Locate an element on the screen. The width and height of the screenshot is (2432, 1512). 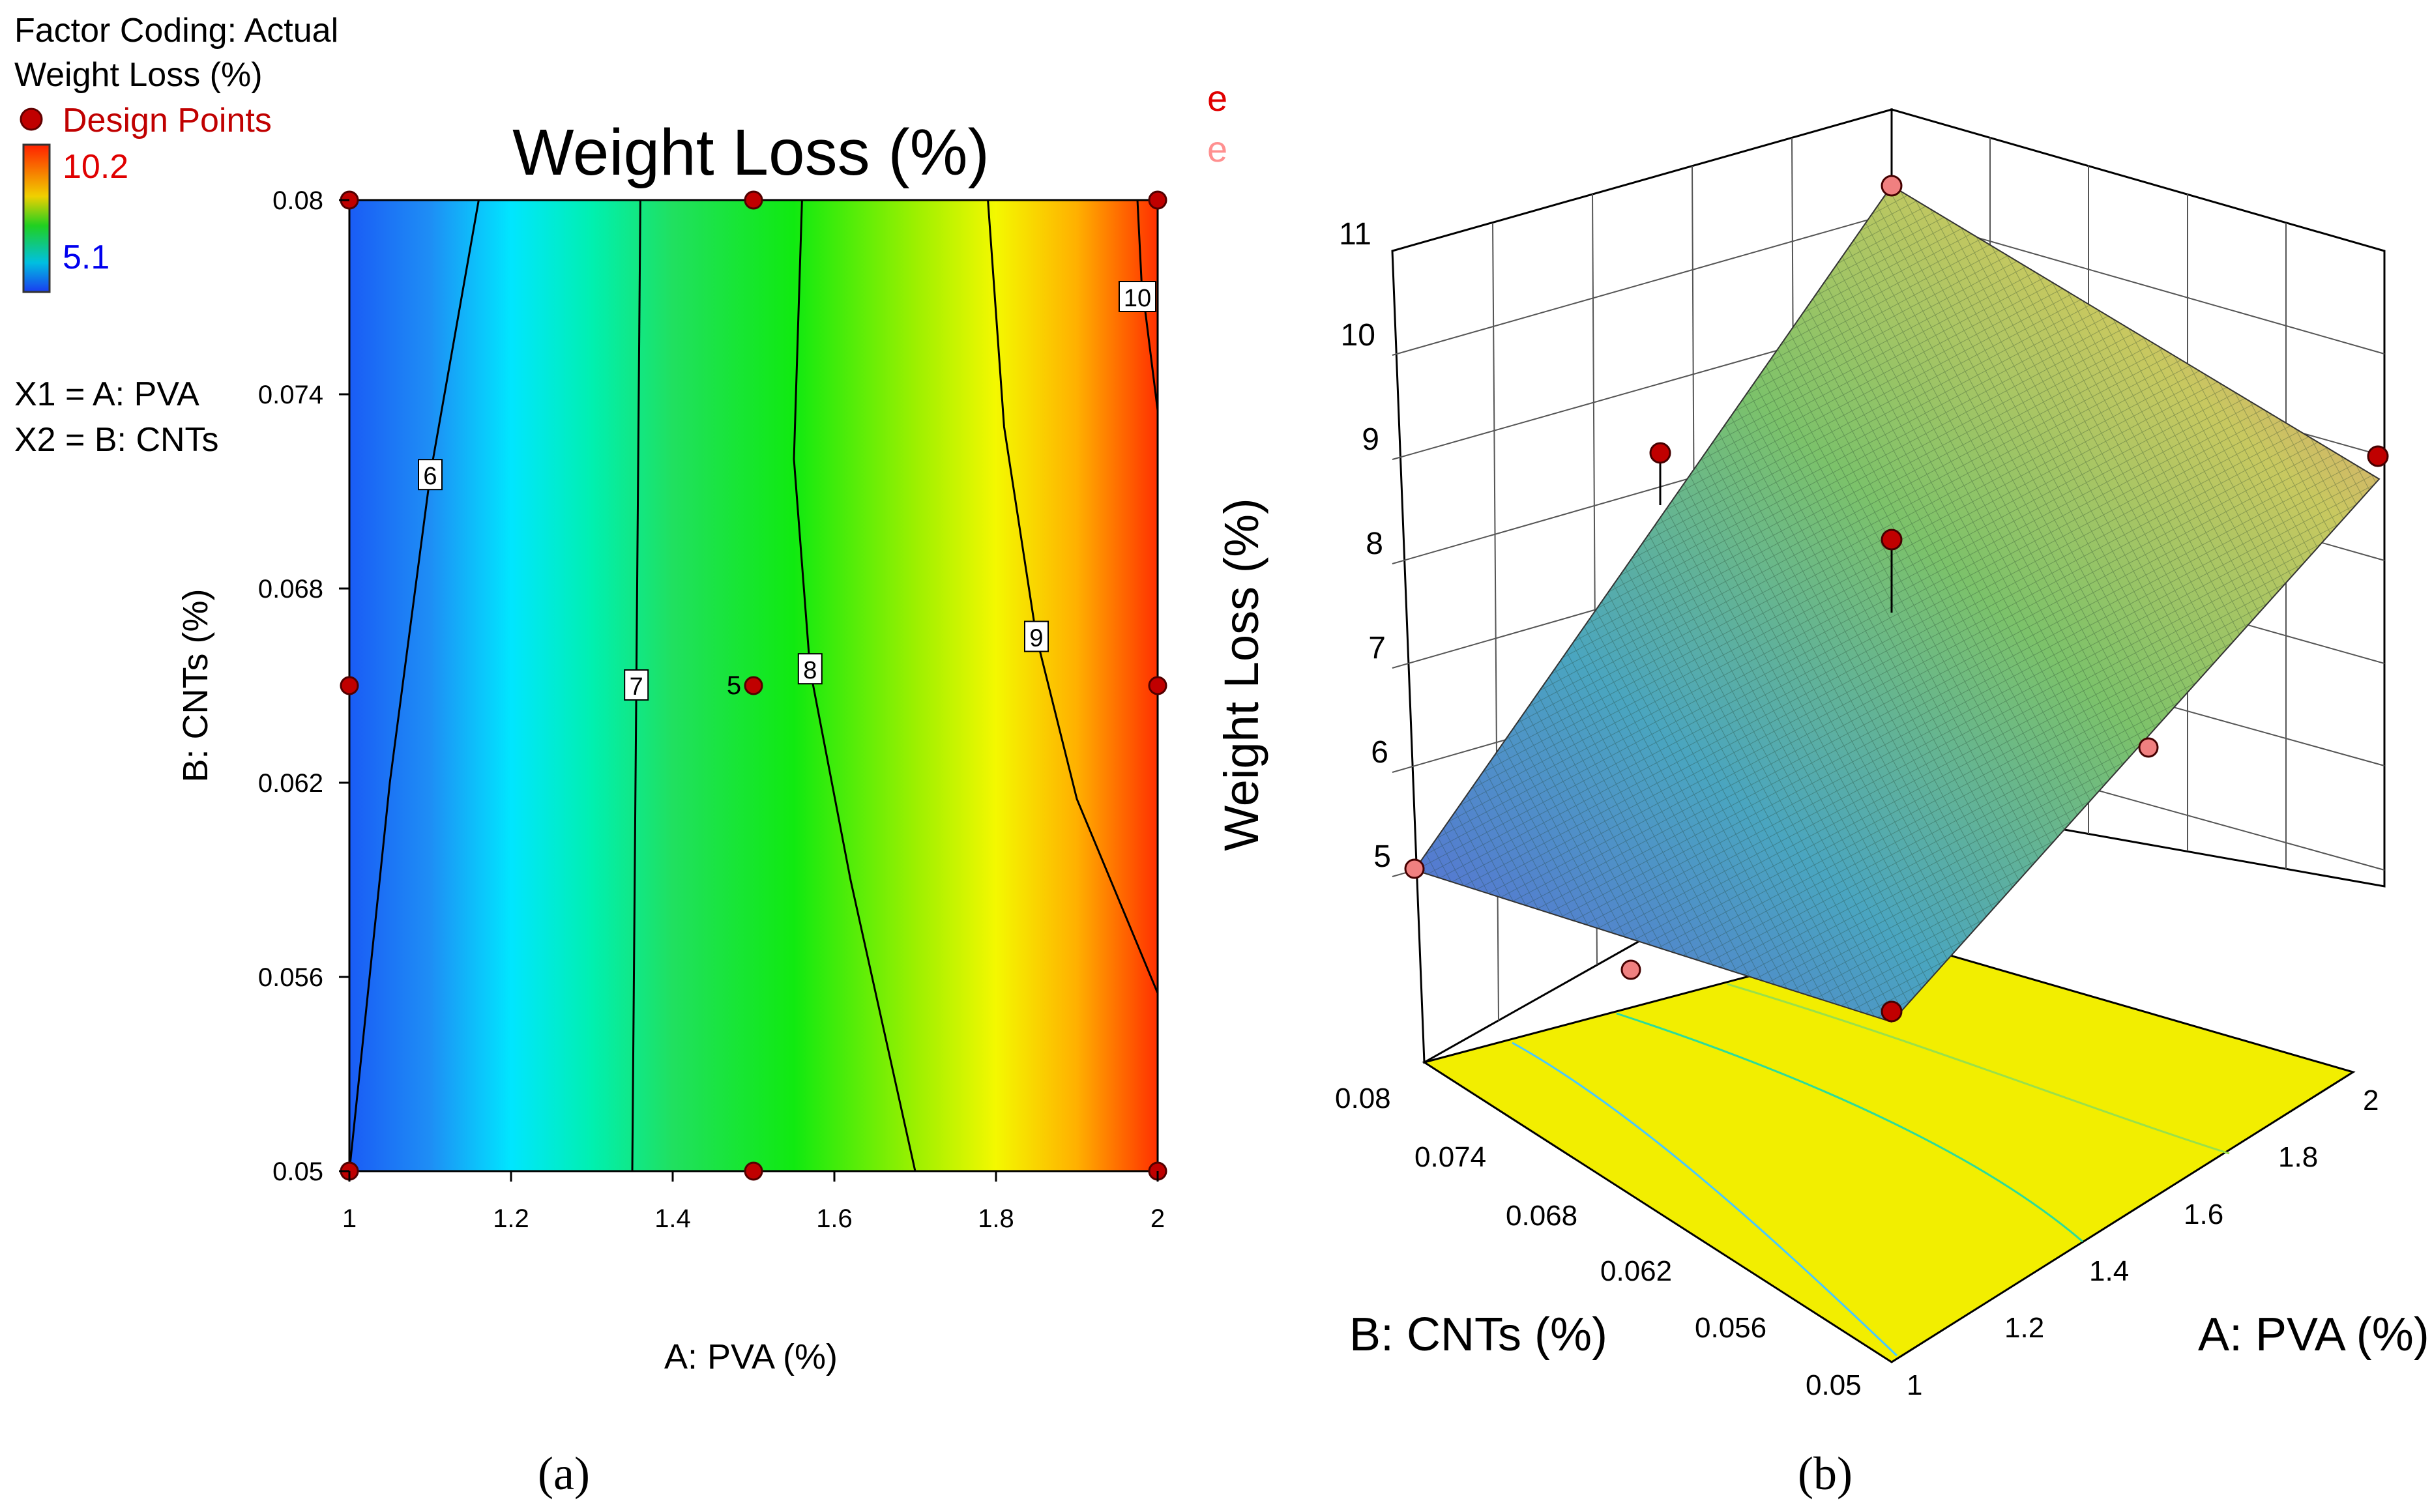
surface-x-ticks: 1 1.2 1.4 1.6 1.8 2 is located at coordinates (2143, 1242).